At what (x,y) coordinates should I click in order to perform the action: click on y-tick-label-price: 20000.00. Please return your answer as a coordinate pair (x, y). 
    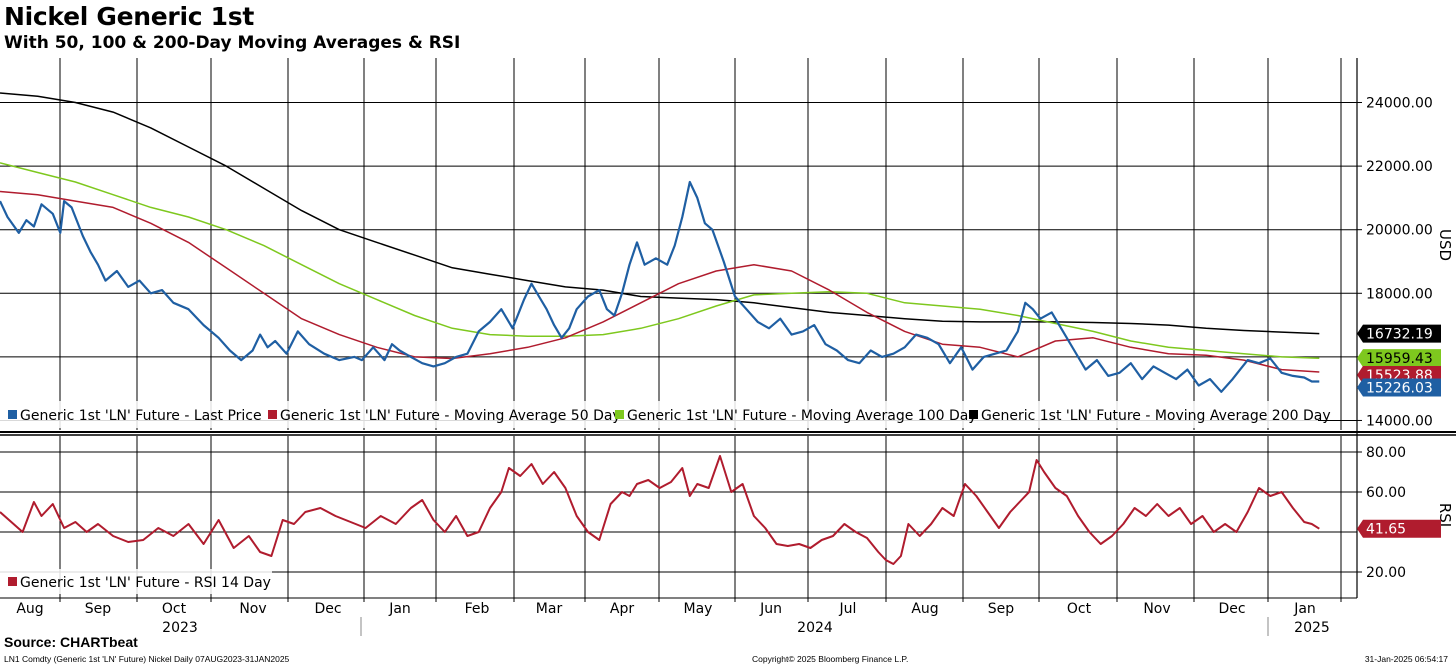
    Looking at the image, I should click on (1399, 231).